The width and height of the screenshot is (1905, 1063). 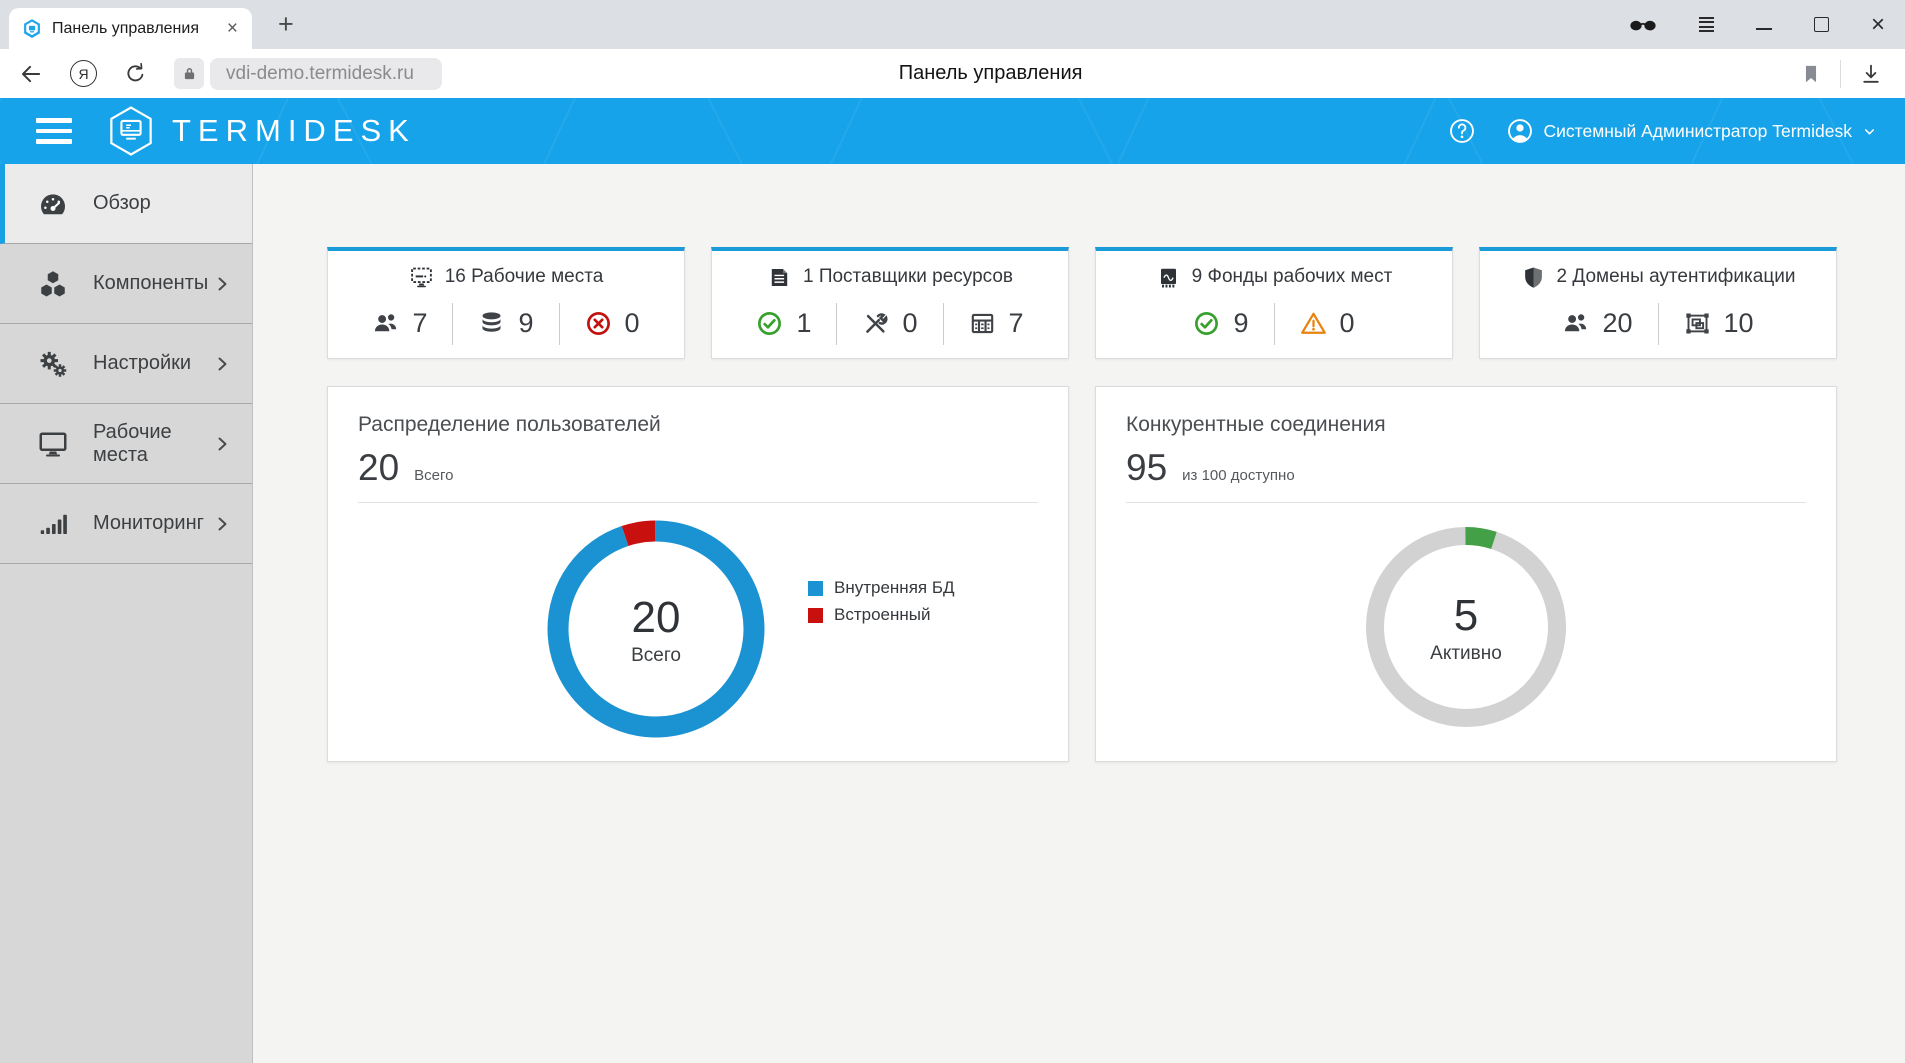 I want to click on tachometer-icon, so click(x=53, y=204).